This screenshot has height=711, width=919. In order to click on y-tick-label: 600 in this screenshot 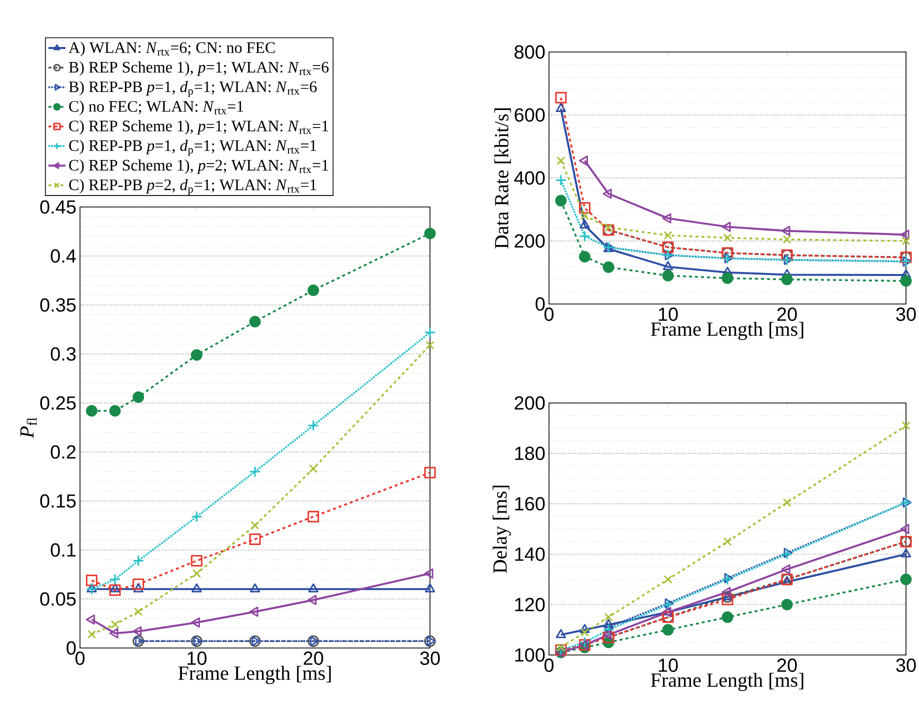, I will do `click(529, 115)`.